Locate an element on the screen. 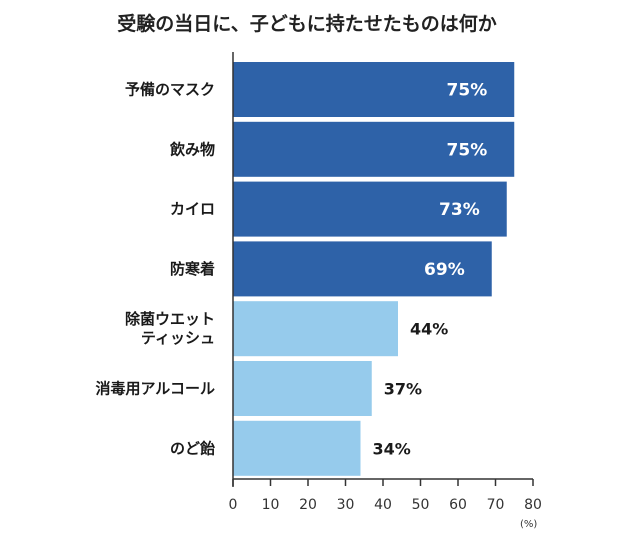  category-label: カイロ is located at coordinates (192, 209).